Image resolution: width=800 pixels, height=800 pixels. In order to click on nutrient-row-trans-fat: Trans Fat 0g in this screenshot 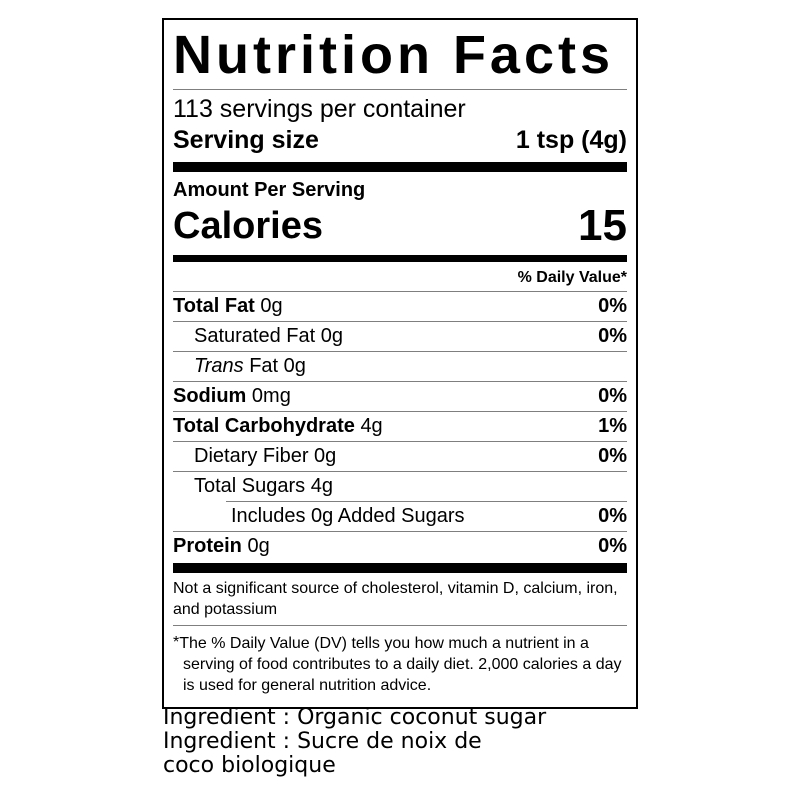, I will do `click(400, 366)`.